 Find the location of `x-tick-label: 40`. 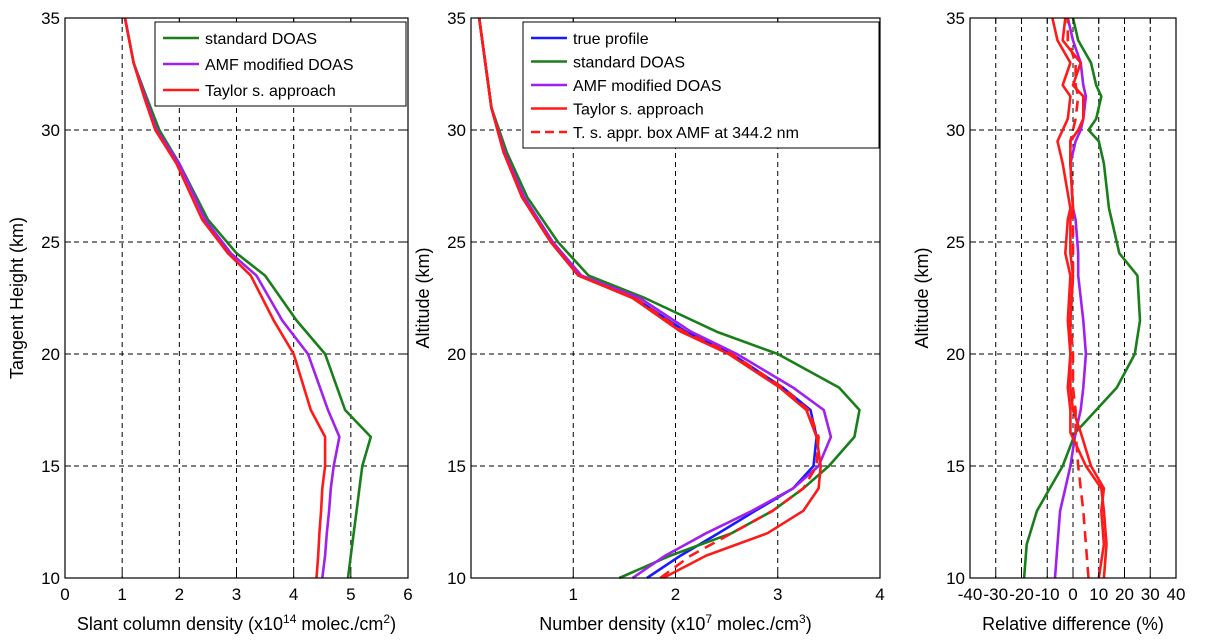

x-tick-label: 40 is located at coordinates (1176, 594).